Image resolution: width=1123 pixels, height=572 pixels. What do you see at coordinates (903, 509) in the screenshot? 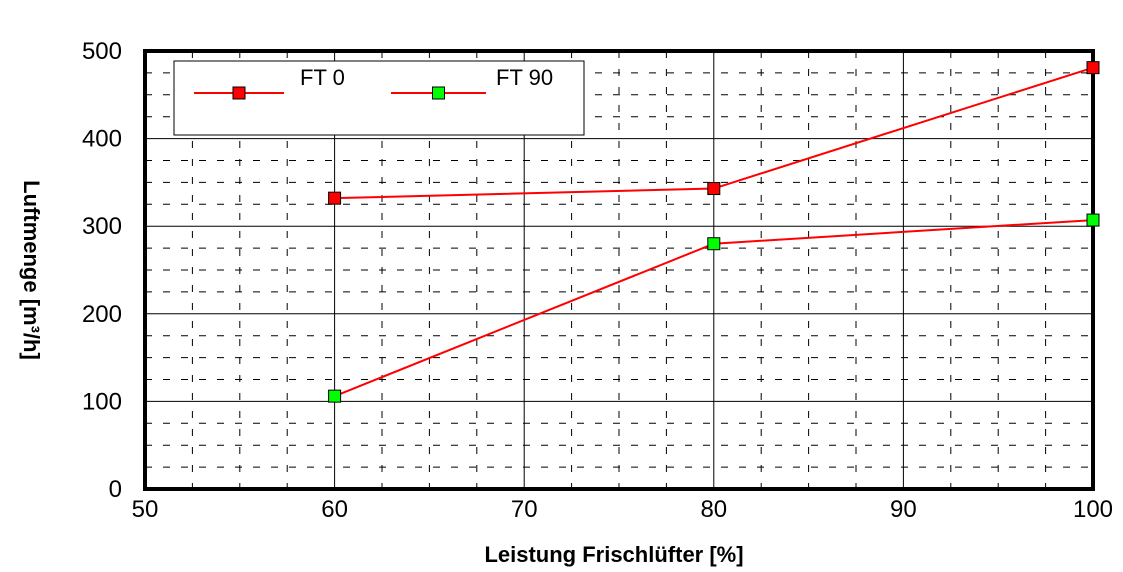
I see `x-tick-label: 90` at bounding box center [903, 509].